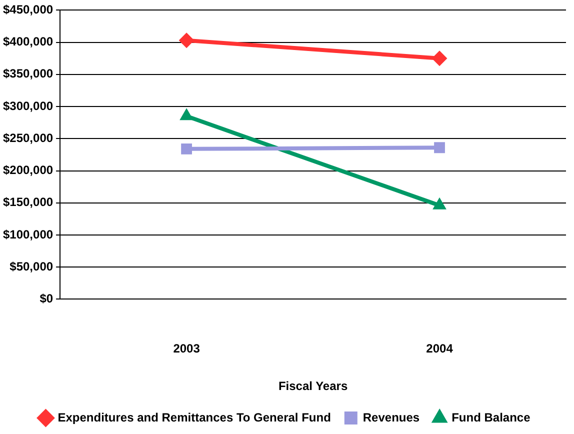 This screenshot has height=434, width=574. I want to click on x-tick-label: 2003, so click(186, 349).